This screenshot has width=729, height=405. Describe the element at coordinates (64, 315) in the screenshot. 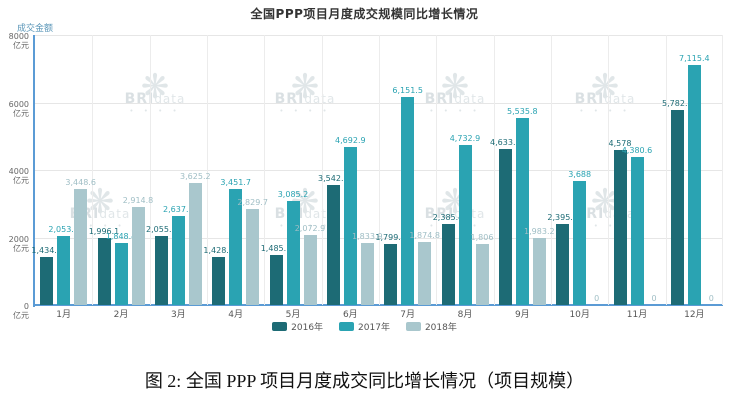

I see `x-axis-label-1月: 1月` at that location.